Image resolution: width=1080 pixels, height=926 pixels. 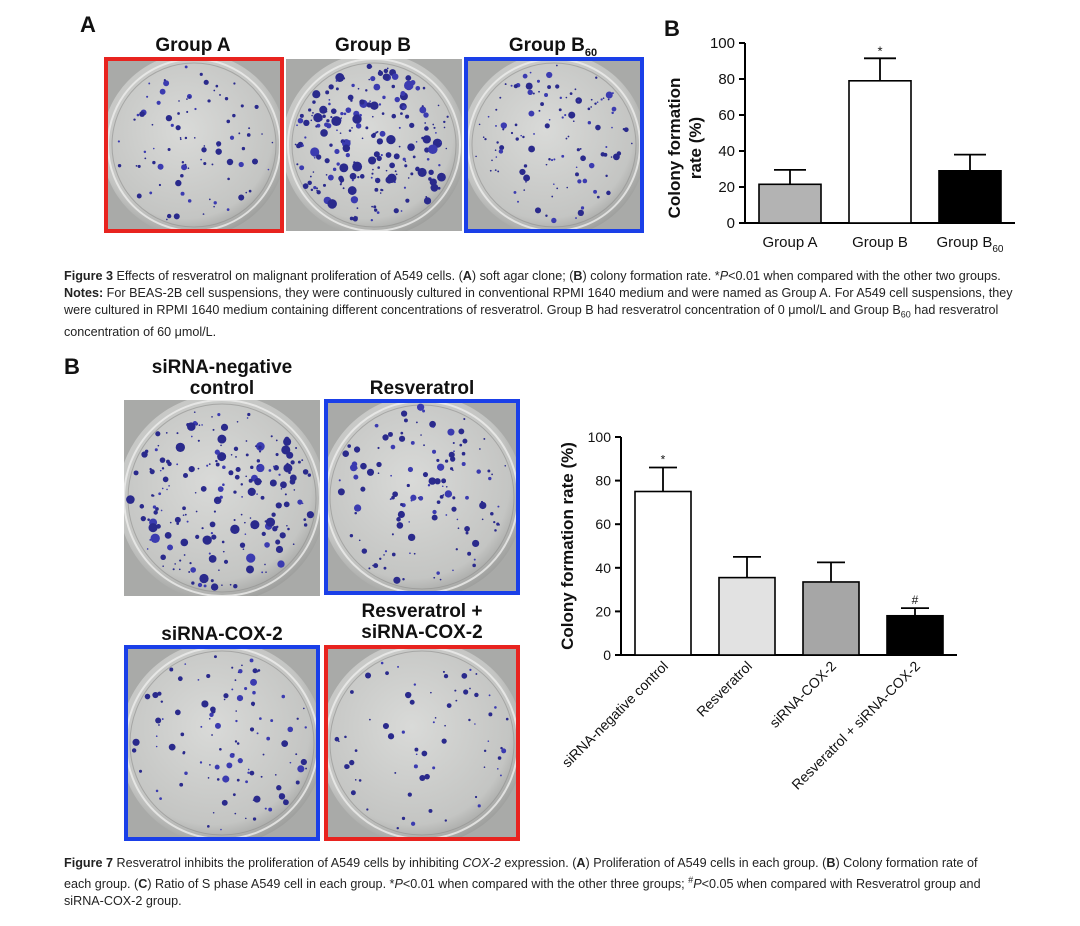 I want to click on panel-letter-b-fig7: B, so click(x=72, y=366).